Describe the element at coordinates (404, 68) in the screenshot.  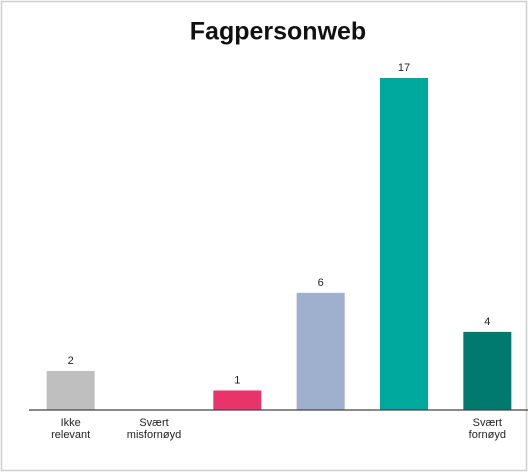
I see `data-label: 17` at that location.